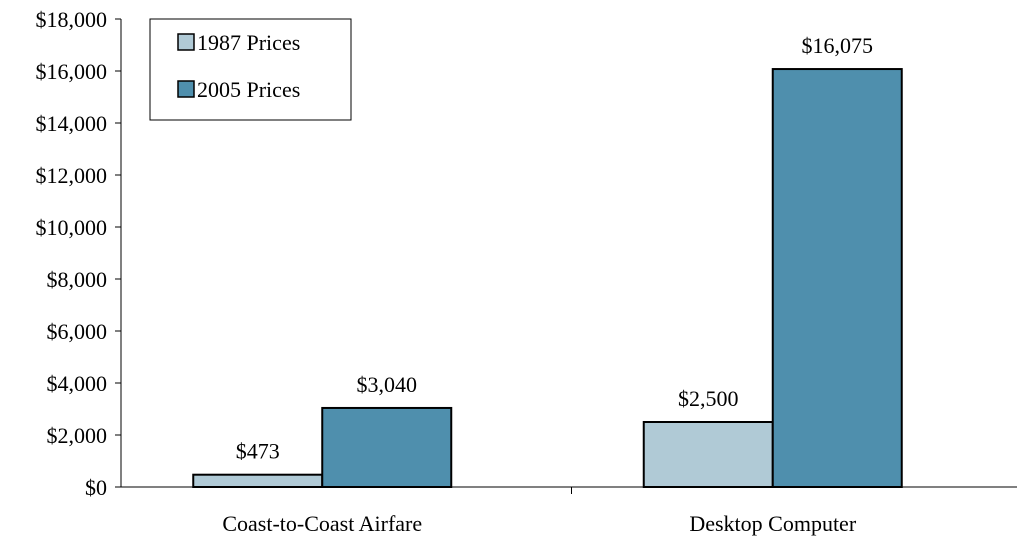 This screenshot has width=1017, height=544. What do you see at coordinates (708, 398) in the screenshot?
I see `data-label: $2,500` at bounding box center [708, 398].